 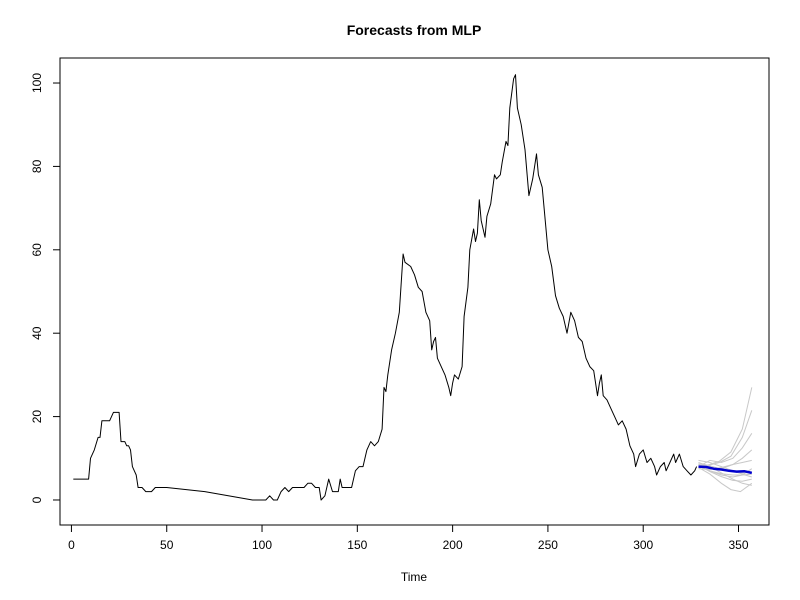 I want to click on y-tick-label: 20, so click(x=37, y=417).